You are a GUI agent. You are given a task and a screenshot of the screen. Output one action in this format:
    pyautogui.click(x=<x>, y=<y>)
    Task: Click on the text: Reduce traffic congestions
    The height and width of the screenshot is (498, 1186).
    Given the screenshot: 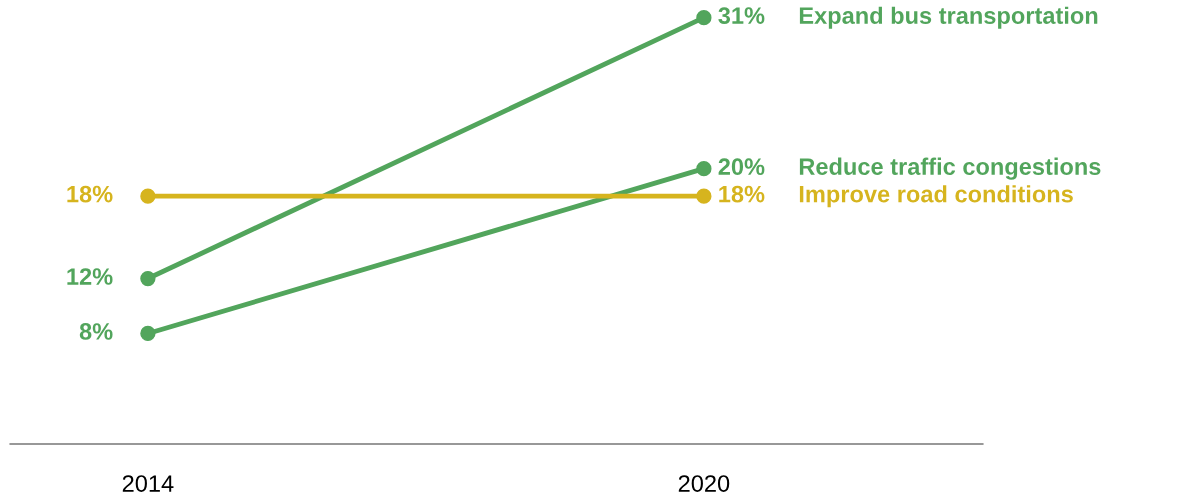 What is the action you would take?
    pyautogui.click(x=950, y=168)
    